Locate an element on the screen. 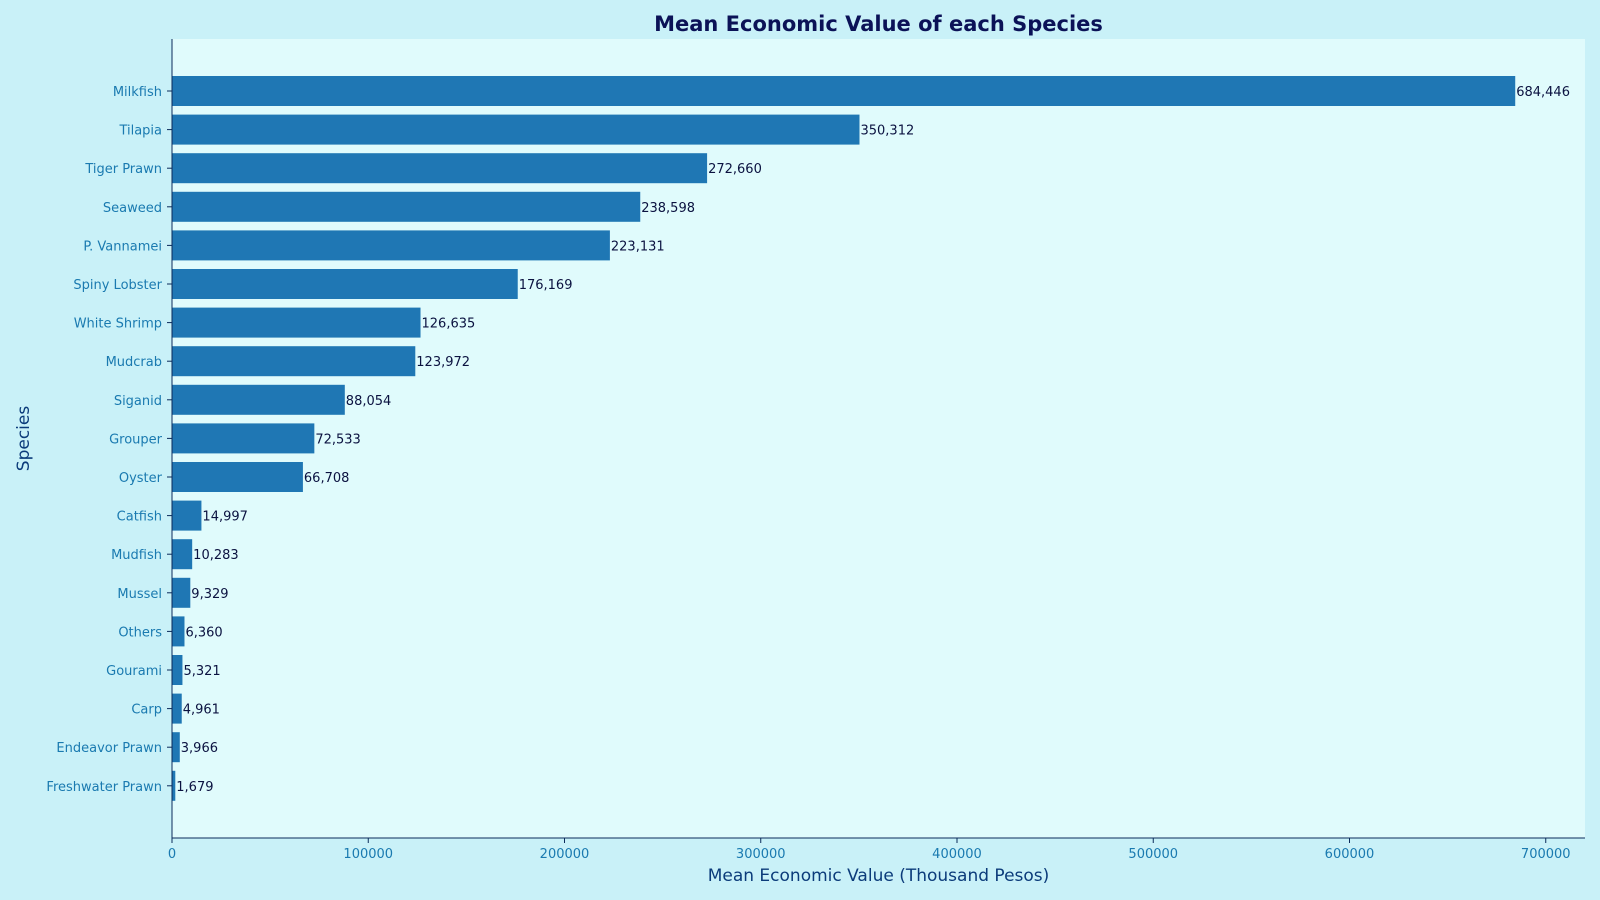 The height and width of the screenshot is (900, 1600). value-label-14: 6,360 is located at coordinates (203, 632).